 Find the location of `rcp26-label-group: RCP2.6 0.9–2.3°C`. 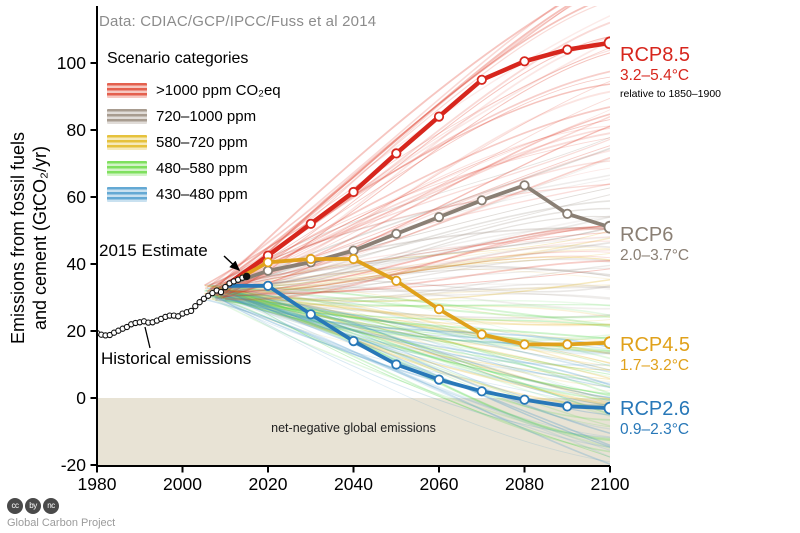

rcp26-label-group: RCP2.6 0.9–2.3°C is located at coordinates (709, 418).